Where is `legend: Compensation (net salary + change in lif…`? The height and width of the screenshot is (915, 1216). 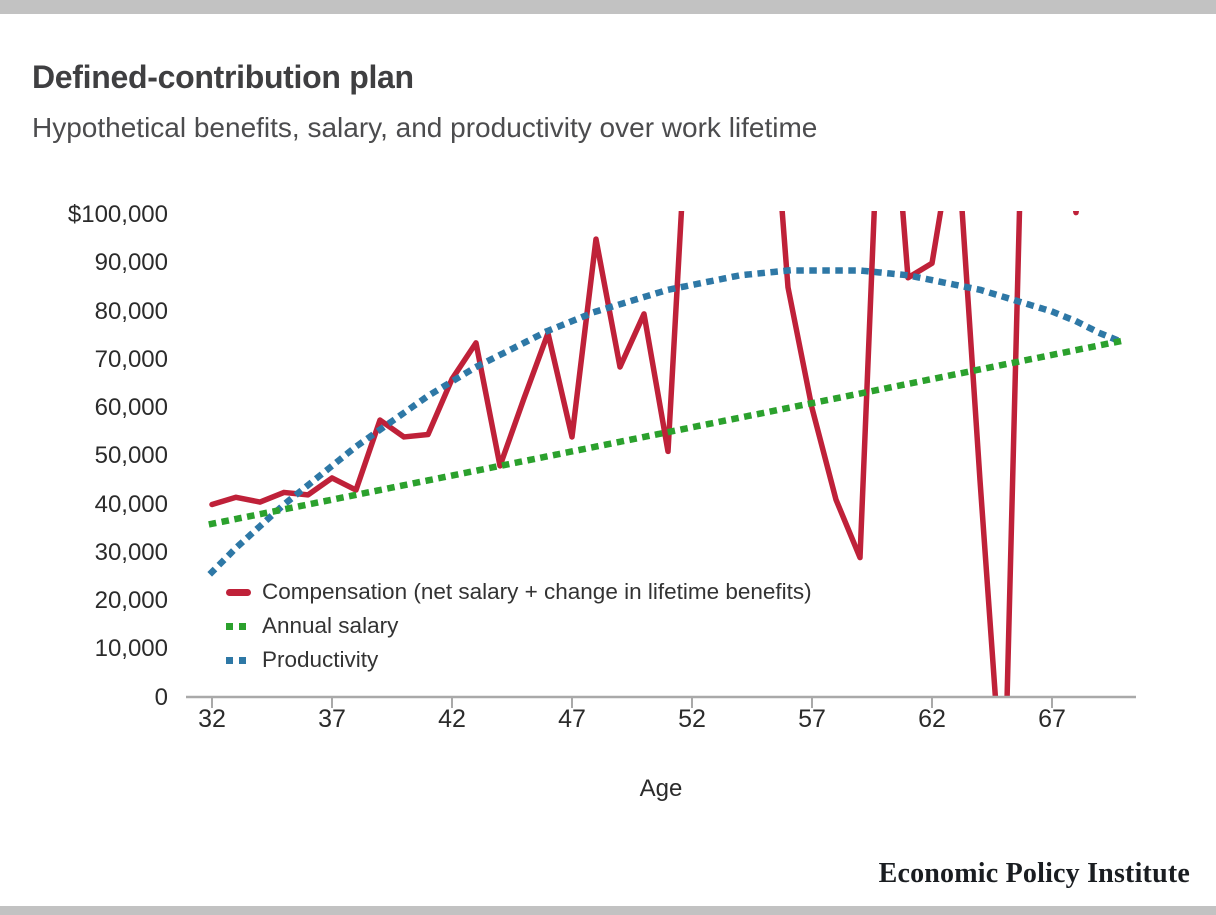
legend: Compensation (net salary + change in lif… is located at coordinates (519, 626).